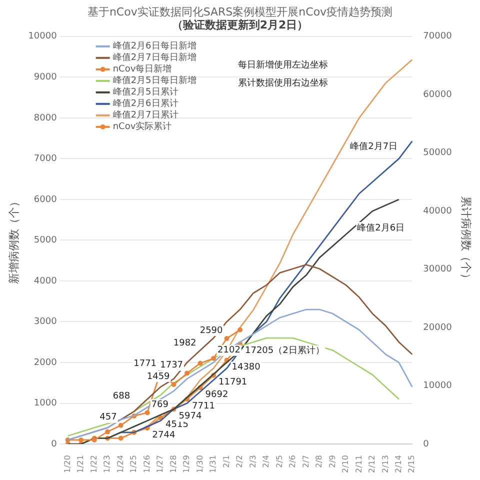  What do you see at coordinates (213, 464) in the screenshot?
I see `x-tick-label: 1/31` at bounding box center [213, 464].